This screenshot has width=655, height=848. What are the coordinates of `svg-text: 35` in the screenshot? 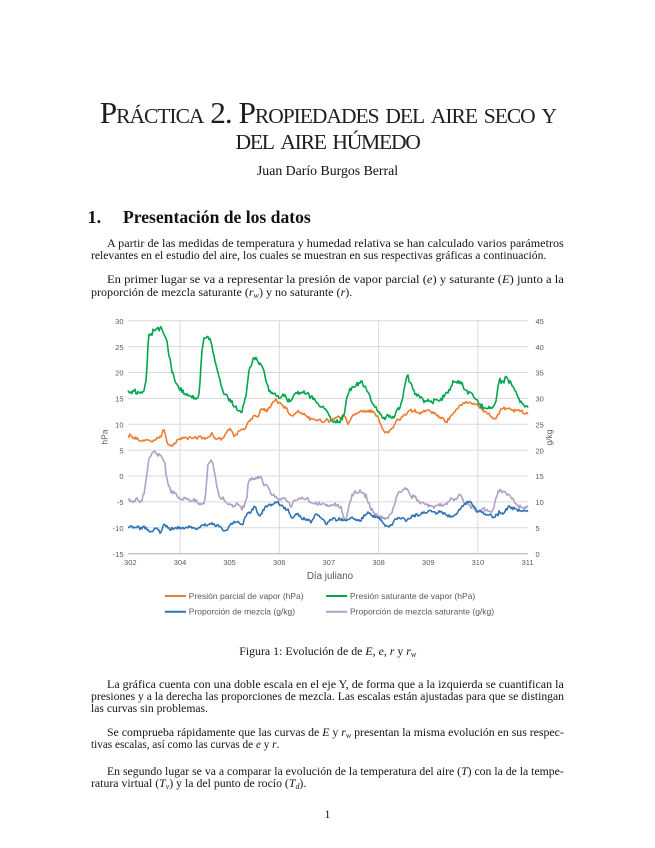 It's located at (540, 373).